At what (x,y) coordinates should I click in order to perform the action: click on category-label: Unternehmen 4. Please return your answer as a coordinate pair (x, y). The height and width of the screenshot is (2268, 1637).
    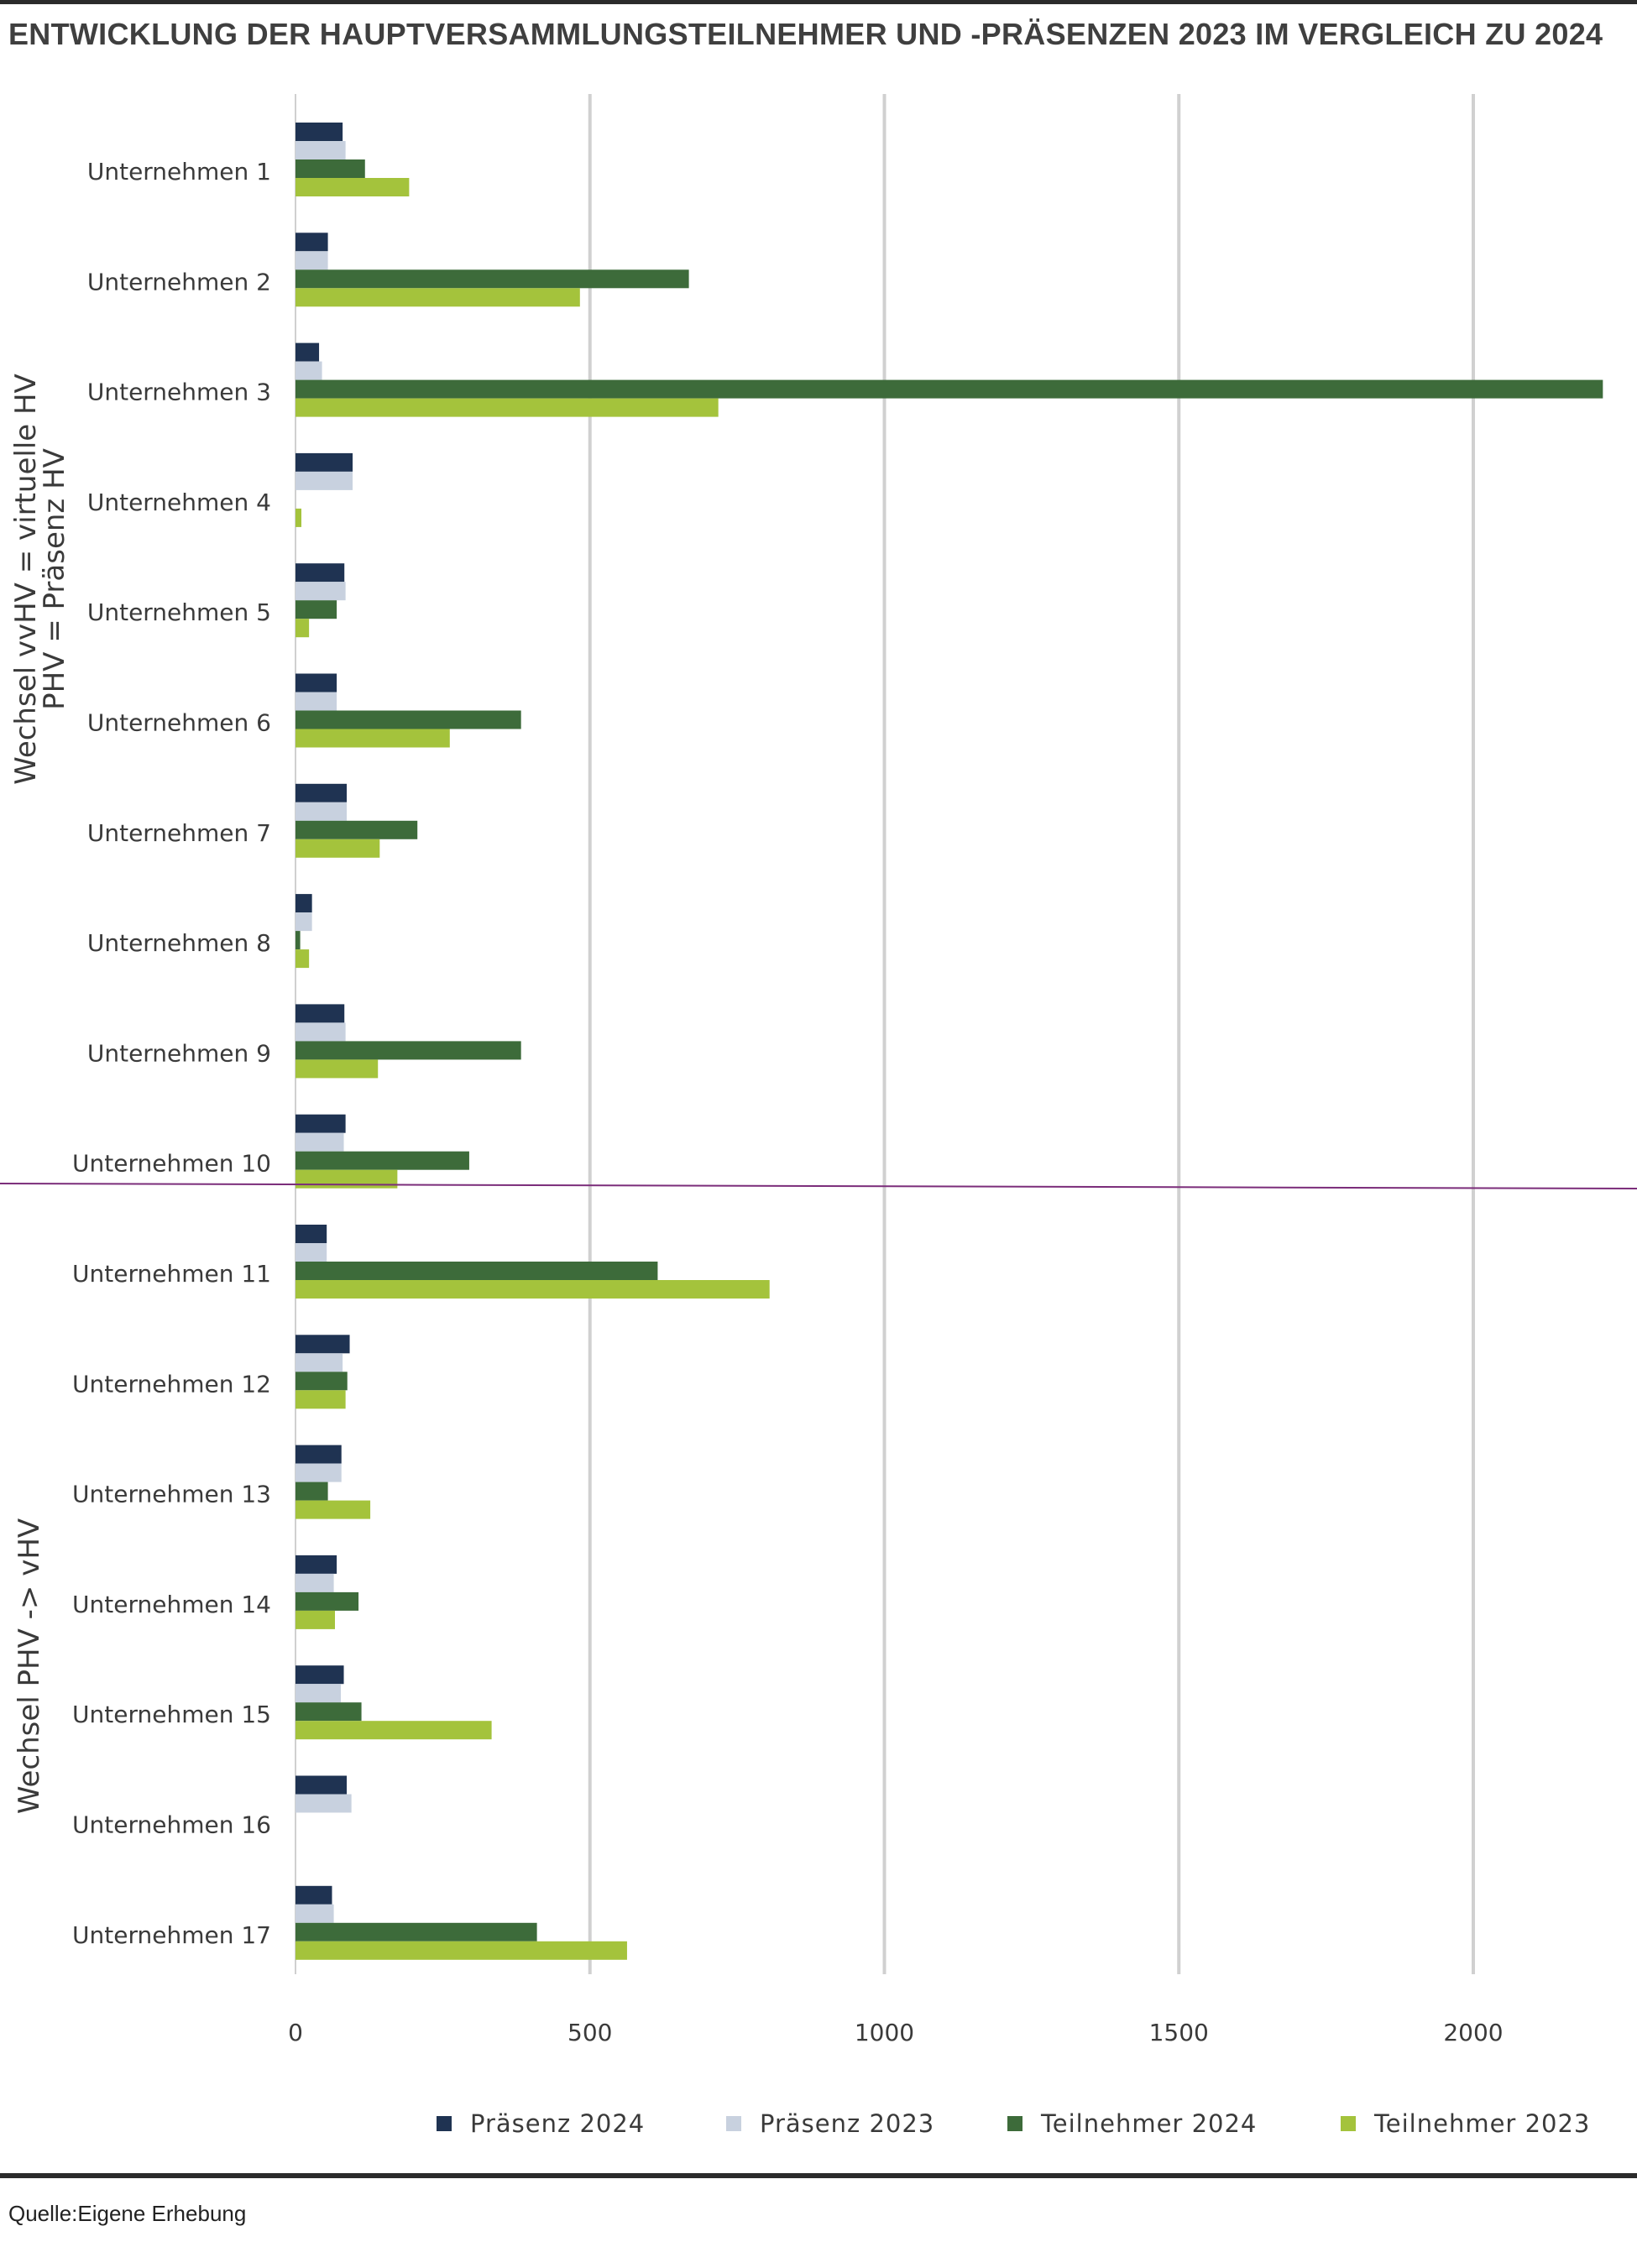
    Looking at the image, I should click on (179, 502).